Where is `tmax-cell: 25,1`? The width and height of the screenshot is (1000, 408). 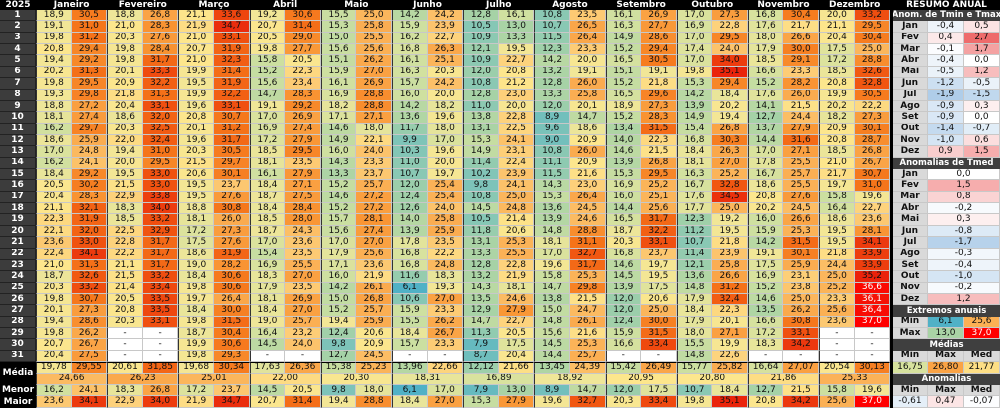 tmax-cell: 25,1 is located at coordinates (445, 61).